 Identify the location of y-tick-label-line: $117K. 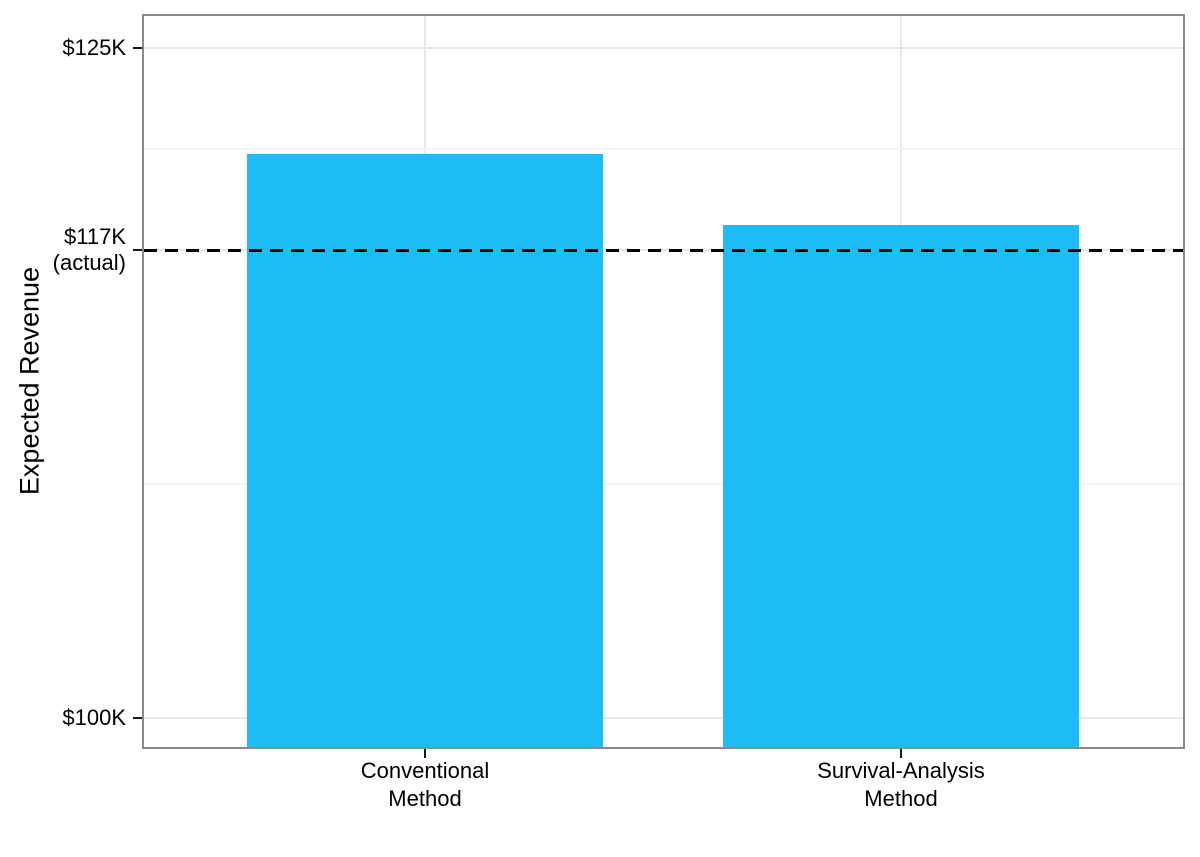
(95, 236).